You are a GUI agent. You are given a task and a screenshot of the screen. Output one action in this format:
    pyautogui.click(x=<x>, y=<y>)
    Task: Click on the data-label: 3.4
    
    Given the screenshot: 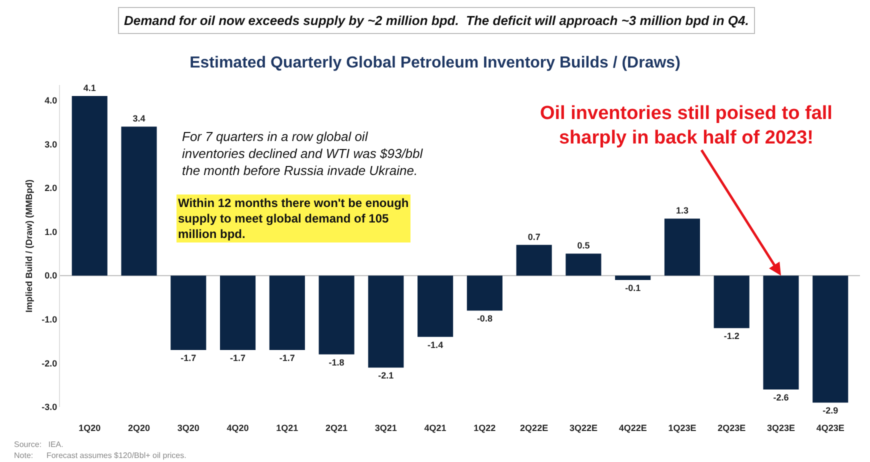 What is the action you would take?
    pyautogui.click(x=139, y=119)
    